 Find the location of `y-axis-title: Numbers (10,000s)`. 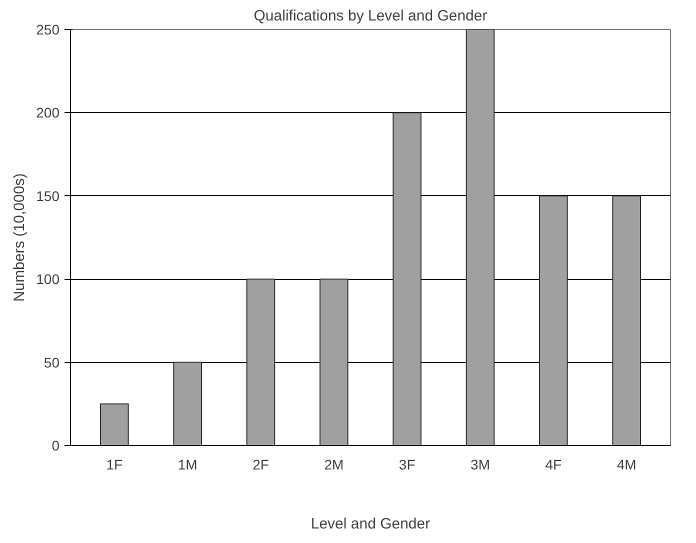

y-axis-title: Numbers (10,000s) is located at coordinates (19, 237).